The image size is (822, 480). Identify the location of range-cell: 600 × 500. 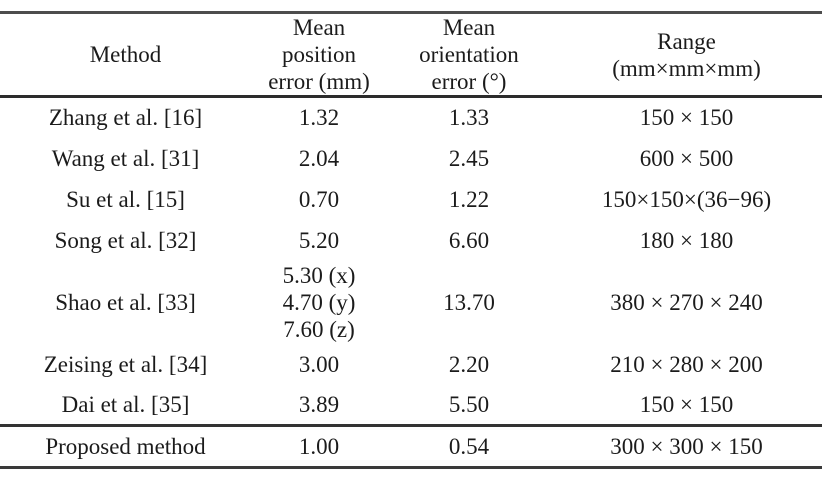
(686, 158).